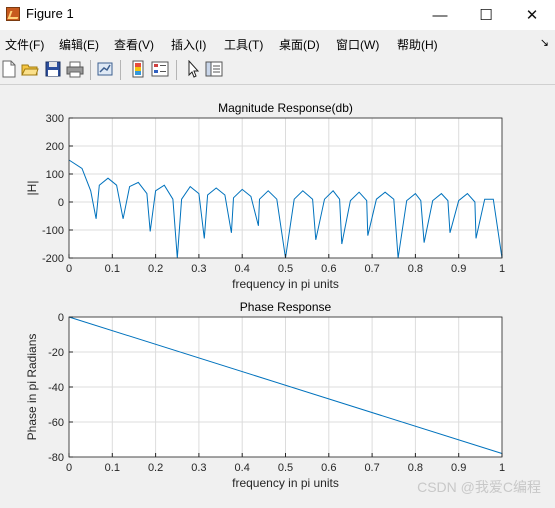  What do you see at coordinates (277, 15) in the screenshot?
I see `window-titlebar: Figure 1 — ☐ ✕` at bounding box center [277, 15].